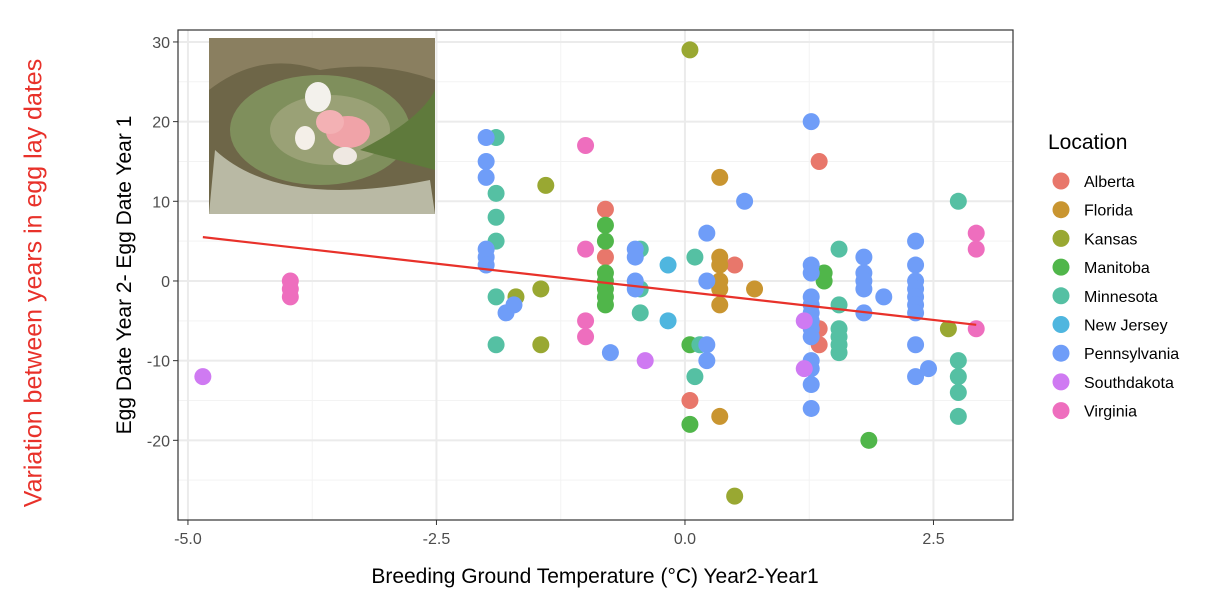 The width and height of the screenshot is (1232, 616). What do you see at coordinates (124, 275) in the screenshot?
I see `y-axis-label: Egg Date Year 2- Egg Date Year 1` at bounding box center [124, 275].